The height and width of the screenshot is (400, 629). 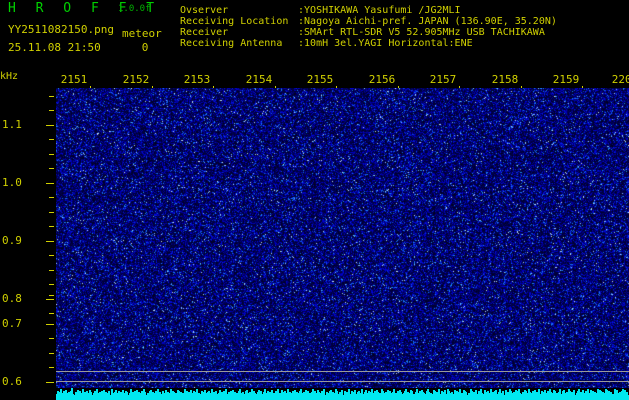 What do you see at coordinates (9, 76) in the screenshot?
I see `frequency-unit-label: kHz` at bounding box center [9, 76].